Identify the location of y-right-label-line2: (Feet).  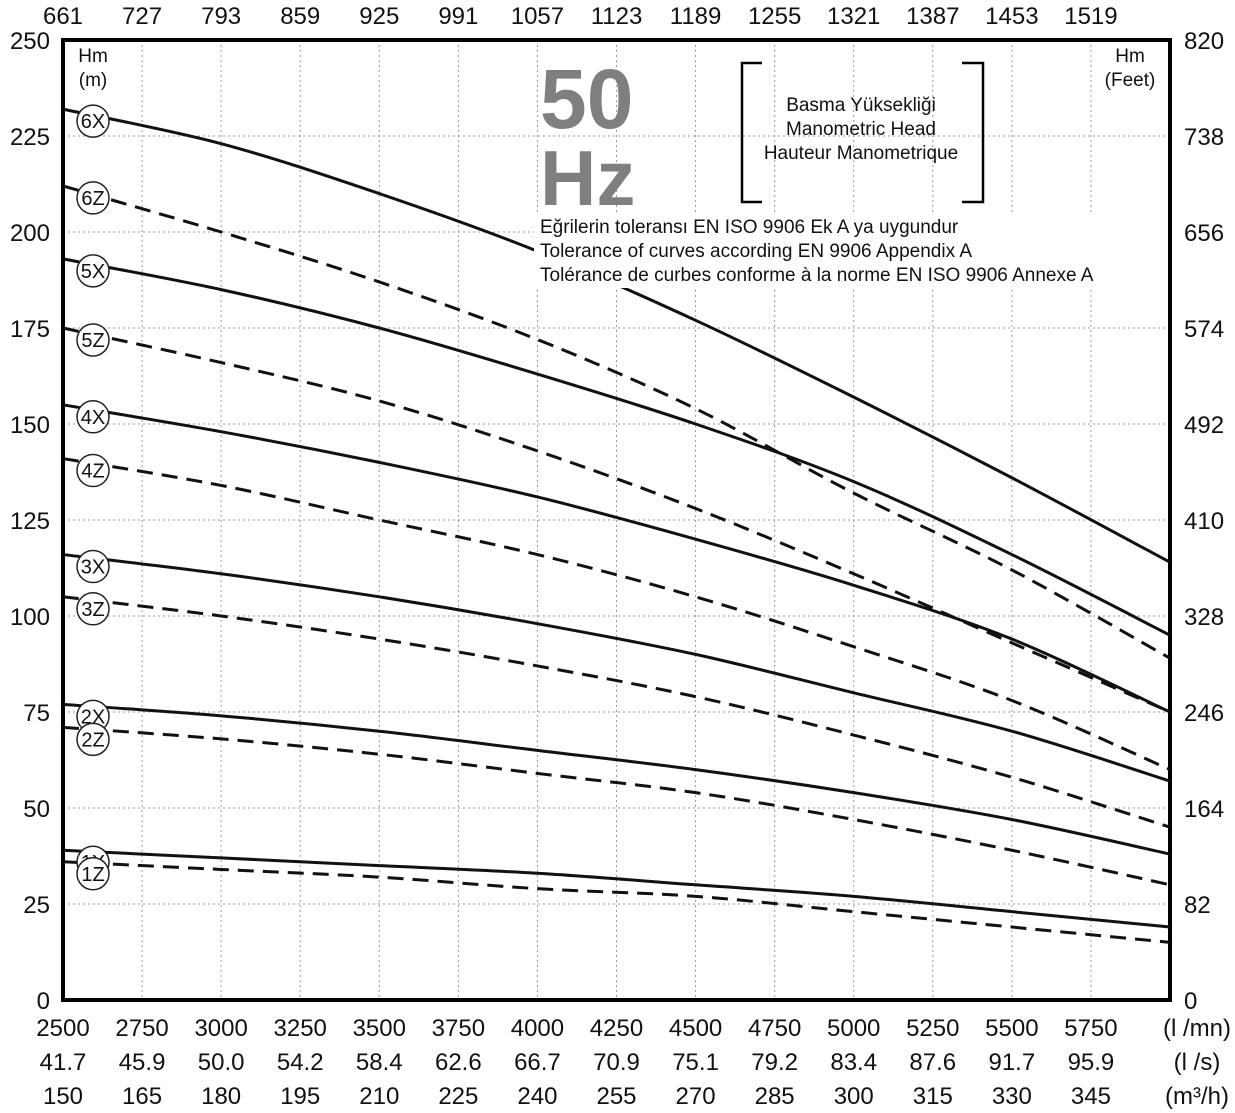
(1130, 80).